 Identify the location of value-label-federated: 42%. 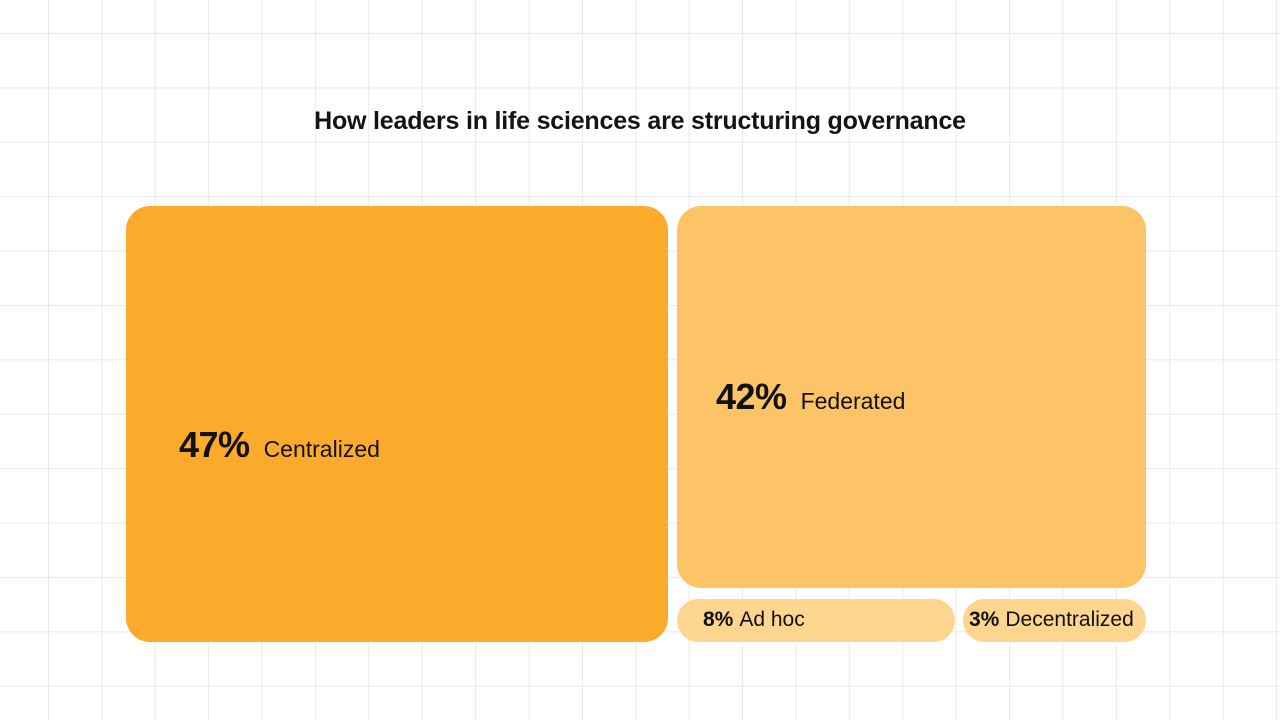
(751, 396).